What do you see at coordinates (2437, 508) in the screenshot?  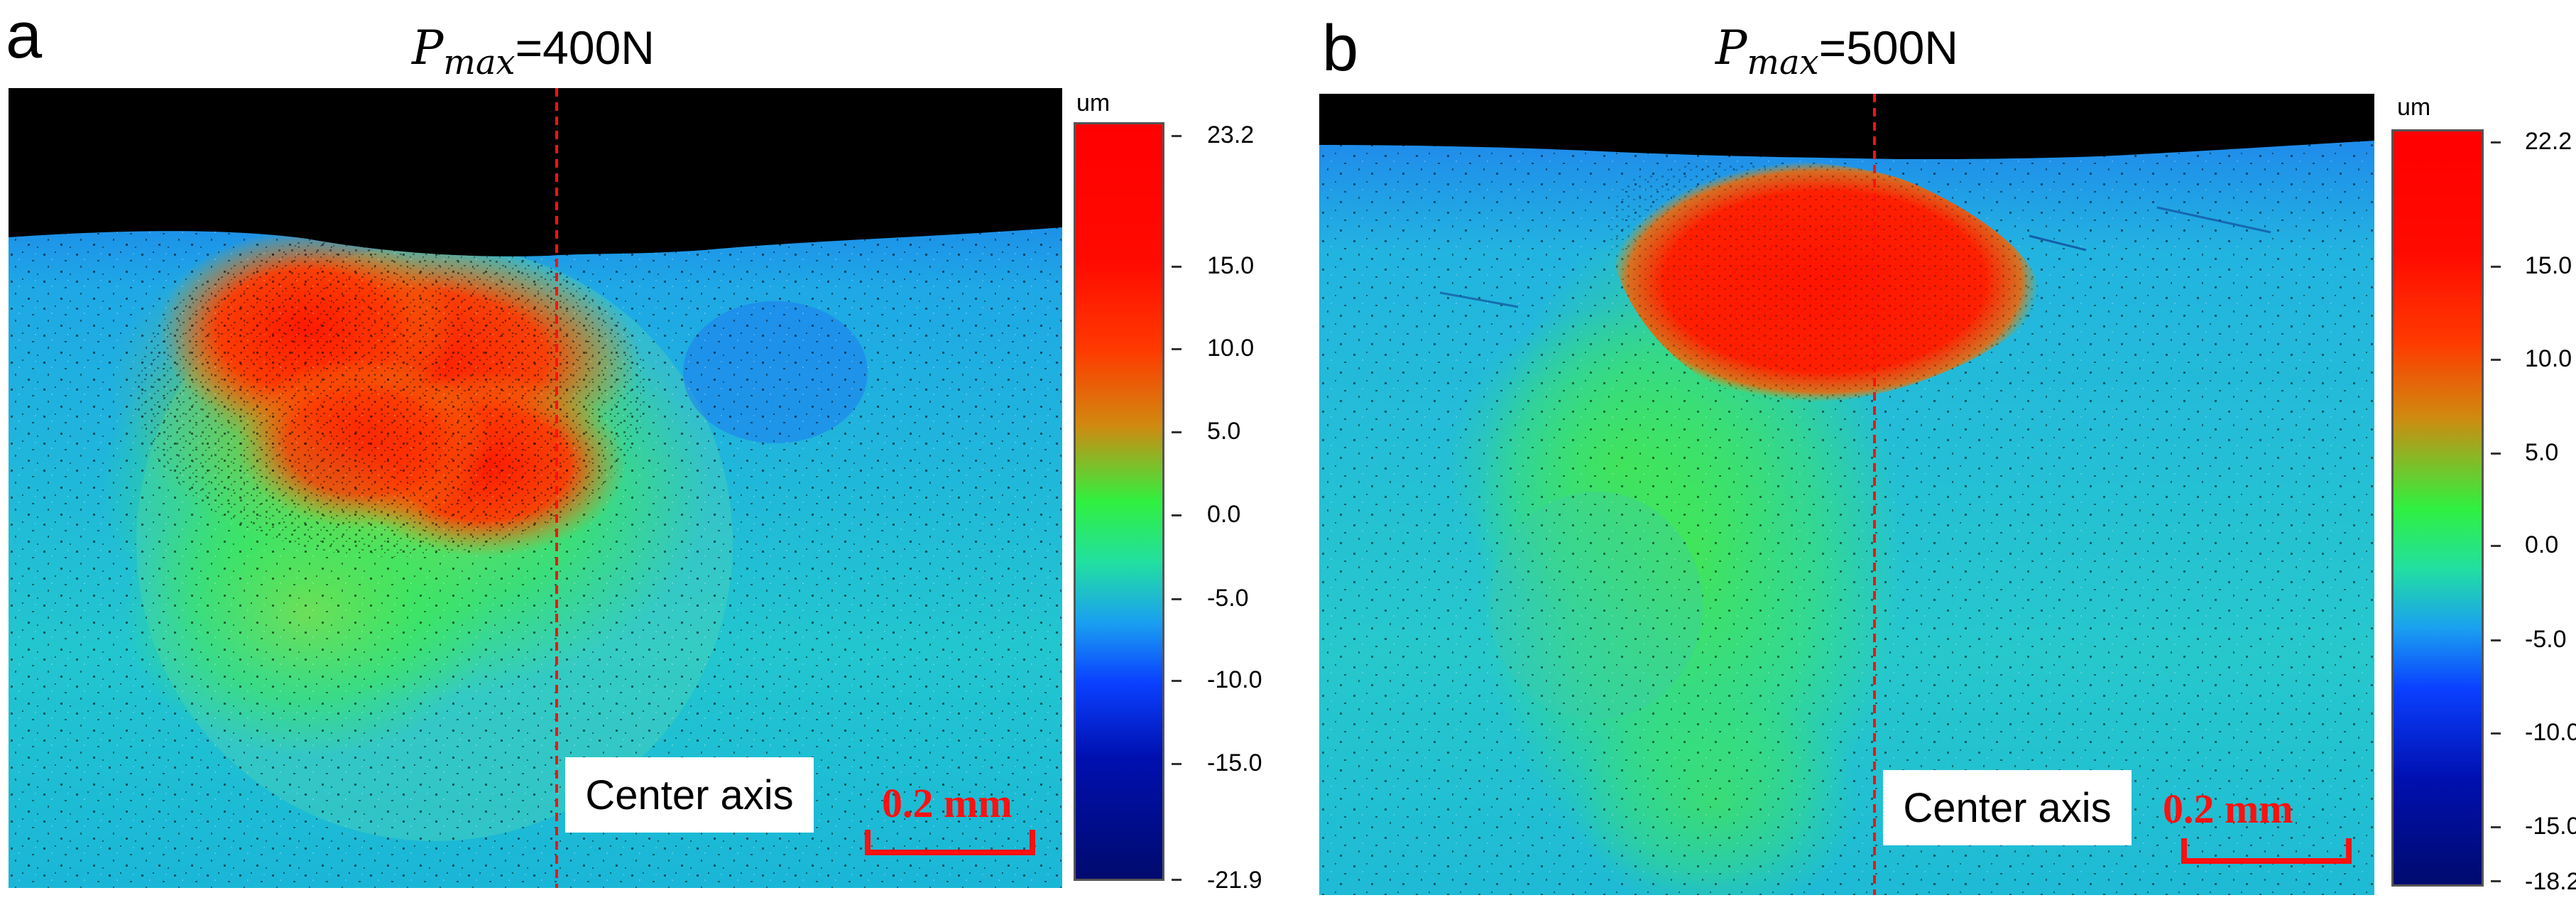 I see `panel-b-colorbar` at bounding box center [2437, 508].